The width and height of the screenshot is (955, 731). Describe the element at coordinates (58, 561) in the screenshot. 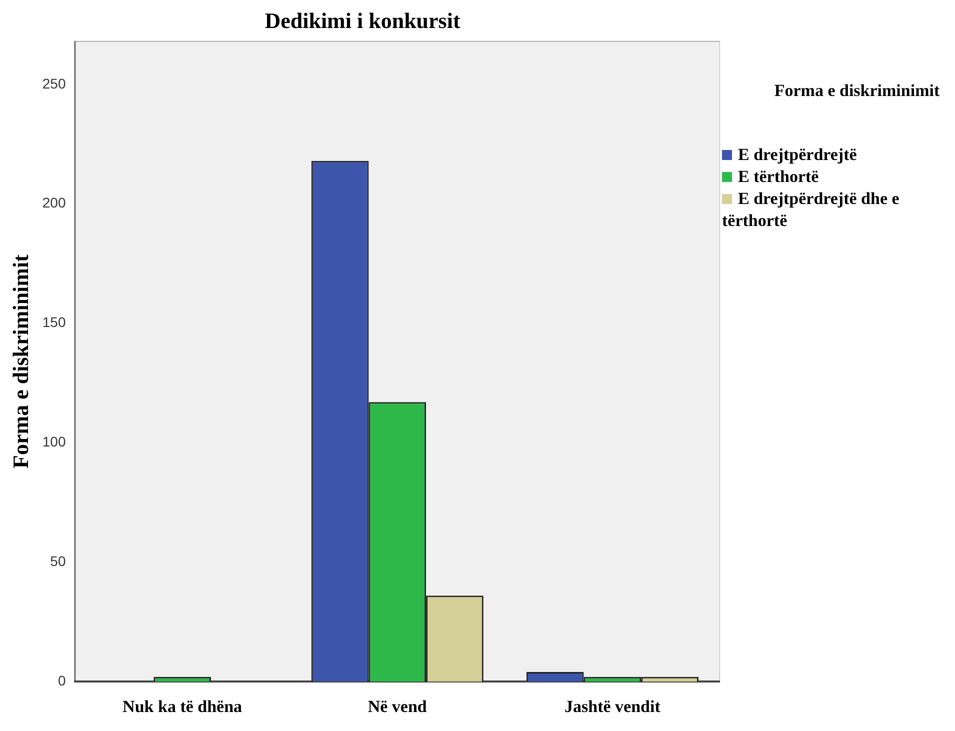

I see `y-tick-label: 50` at that location.